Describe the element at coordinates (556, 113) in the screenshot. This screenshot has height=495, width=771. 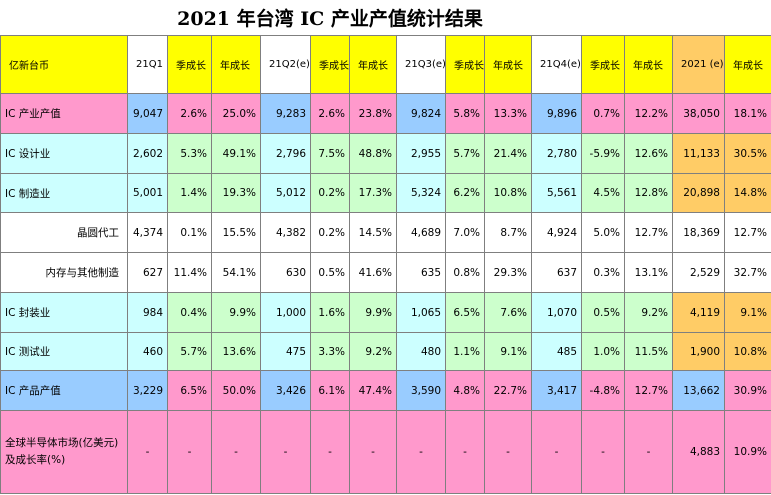
I see `cell: 9,896` at that location.